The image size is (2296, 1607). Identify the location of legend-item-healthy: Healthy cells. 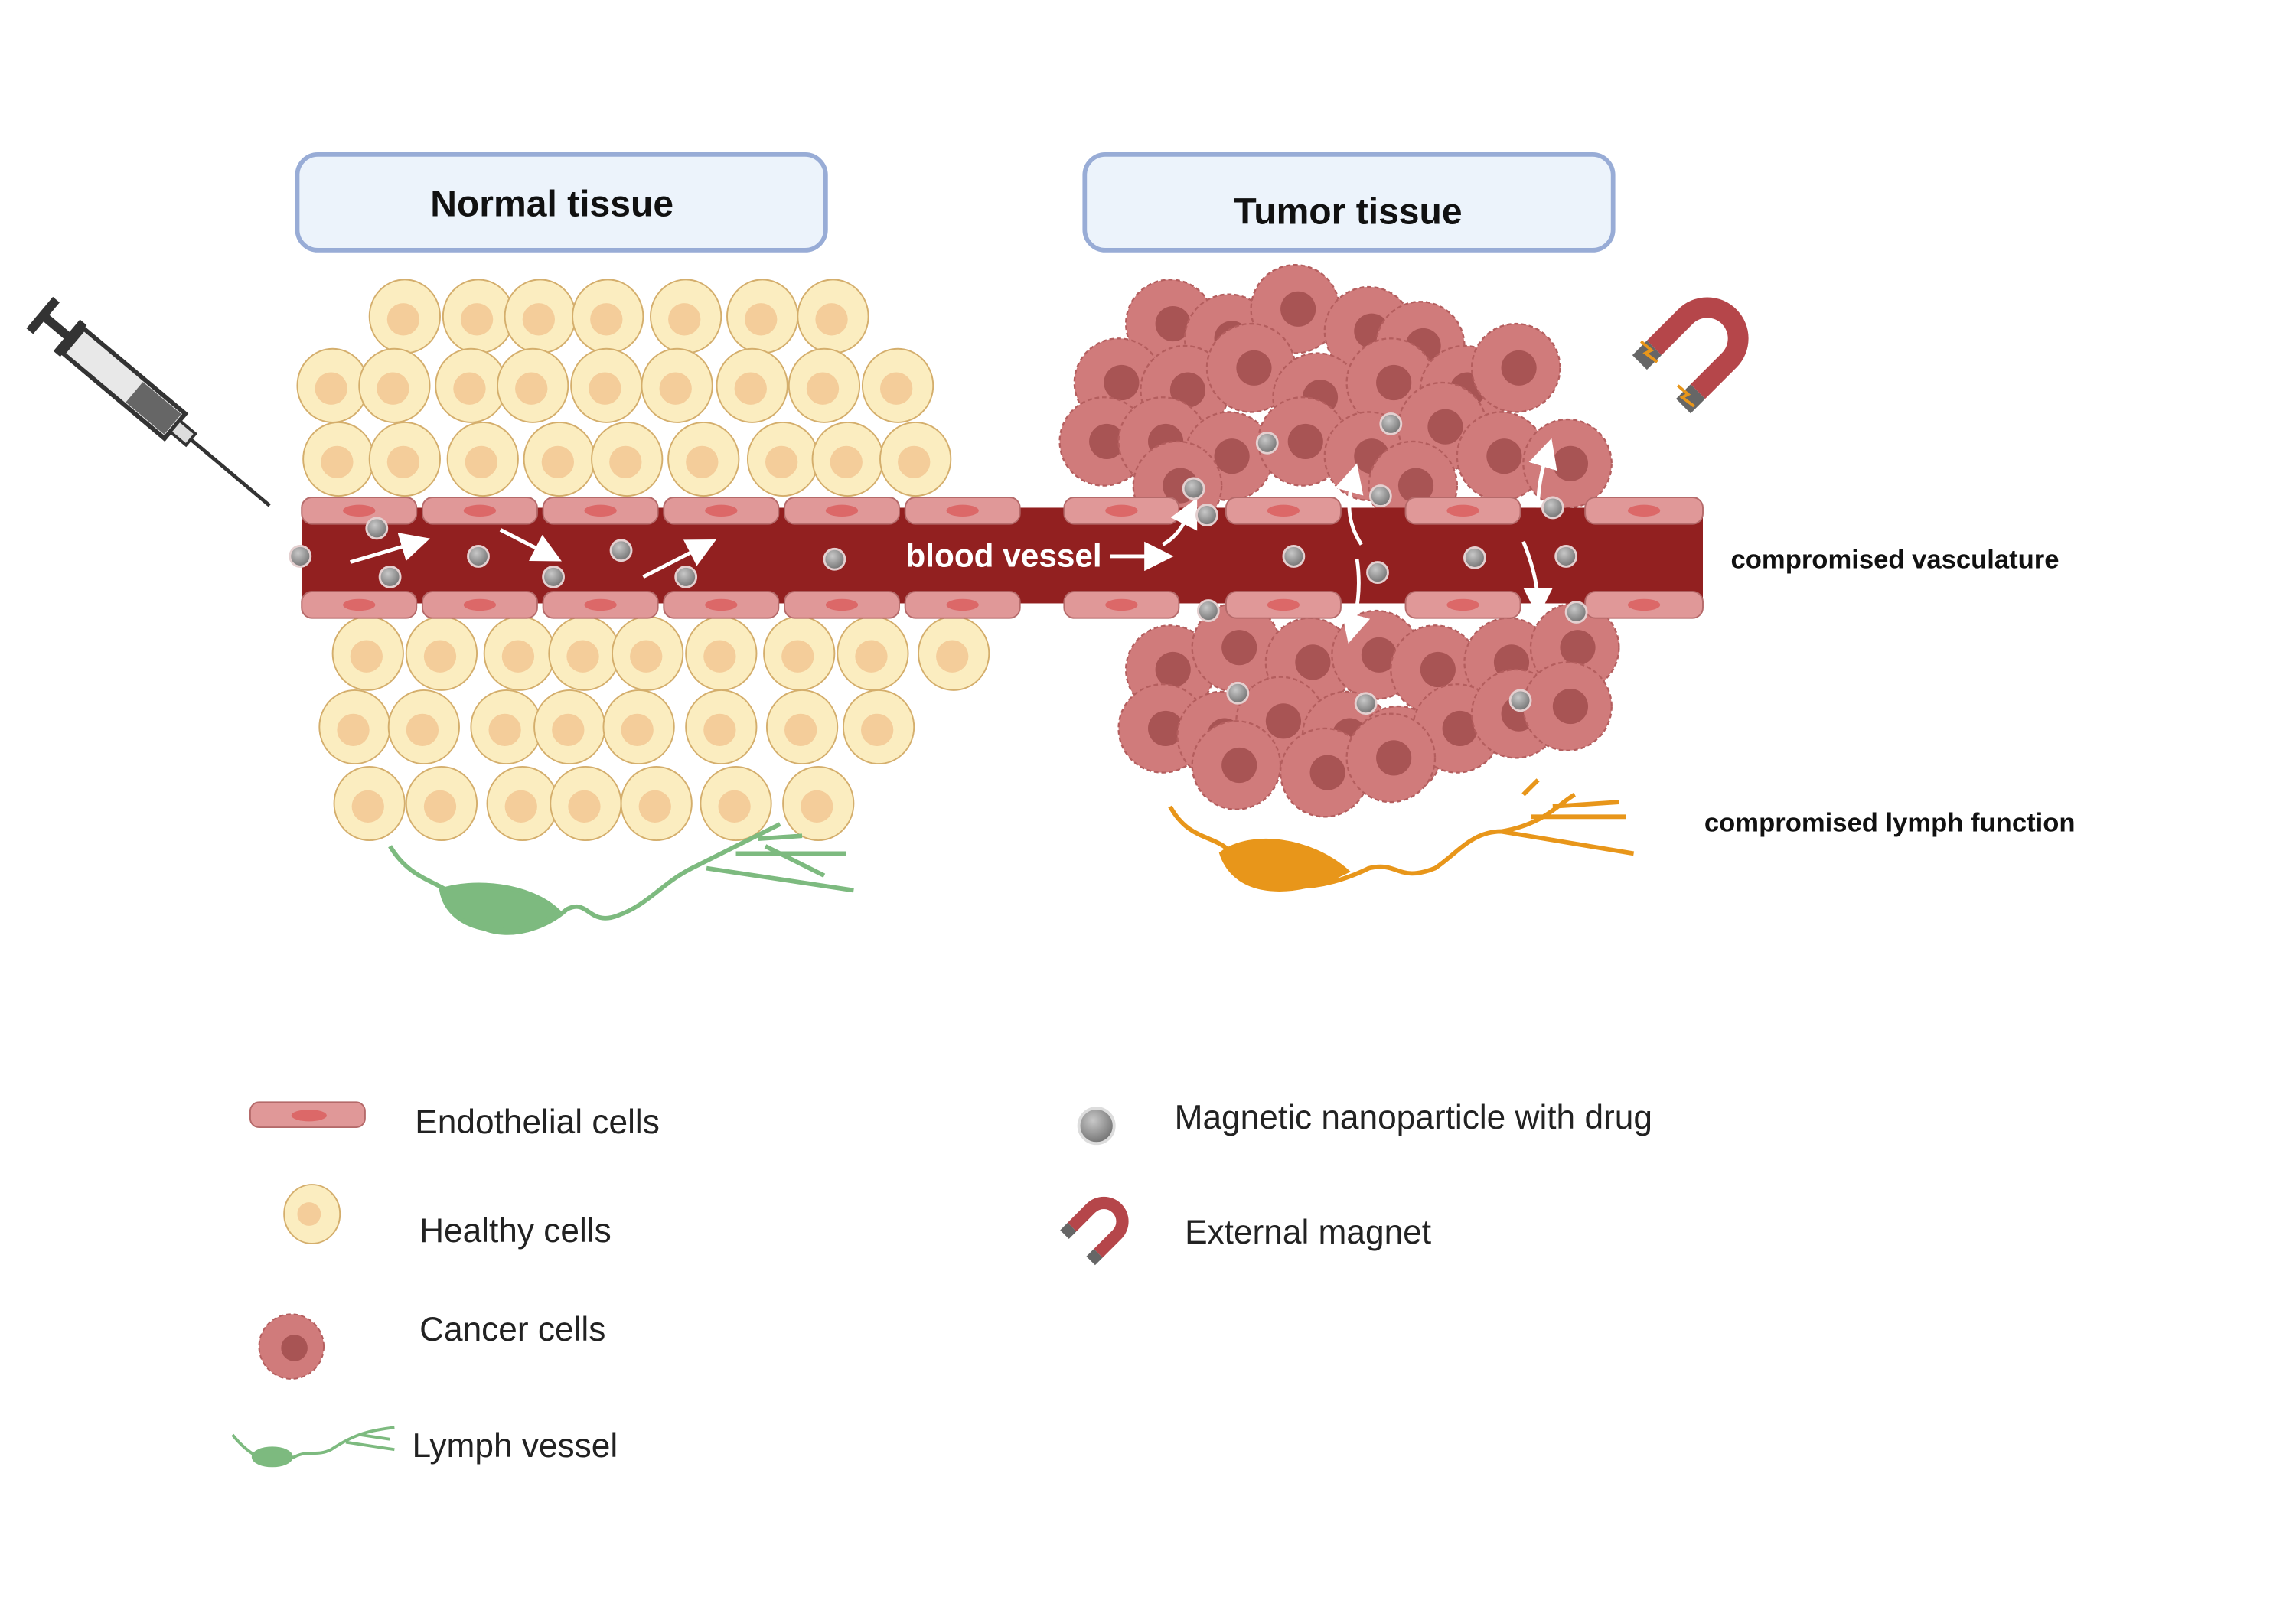
(447, 1217).